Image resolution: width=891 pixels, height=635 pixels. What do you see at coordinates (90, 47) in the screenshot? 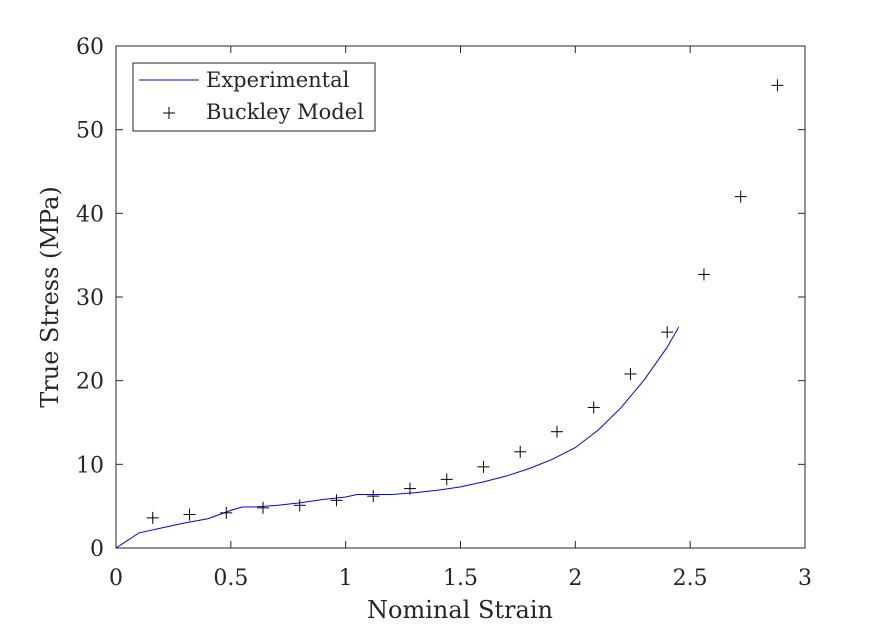
I see `y-tick-label: 60` at bounding box center [90, 47].